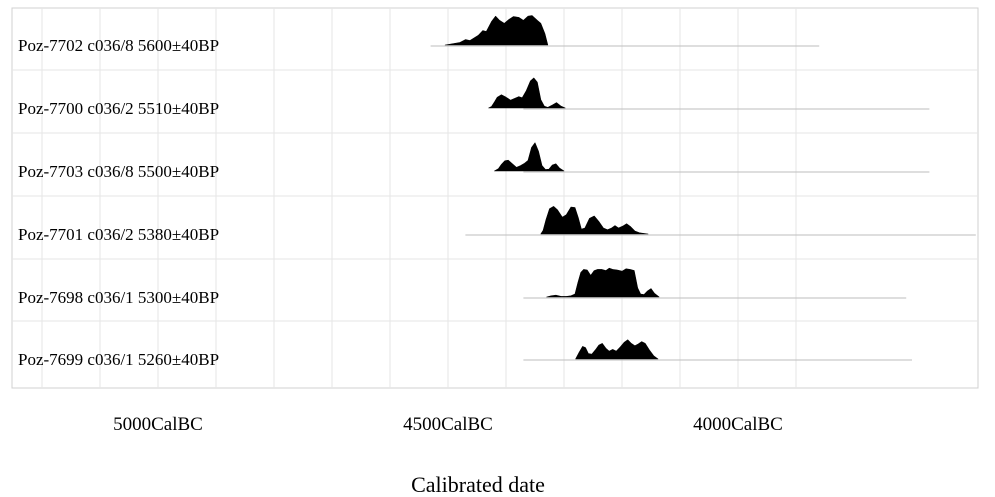  Describe the element at coordinates (158, 424) in the screenshot. I see `x-tick-label: 5000CalBC` at that location.